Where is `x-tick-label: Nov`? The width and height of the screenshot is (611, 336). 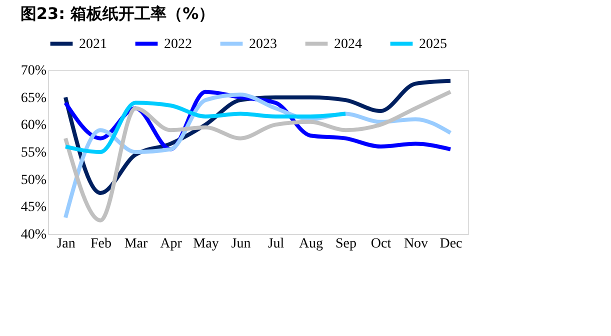
x-tick-label: Nov is located at coordinates (416, 244).